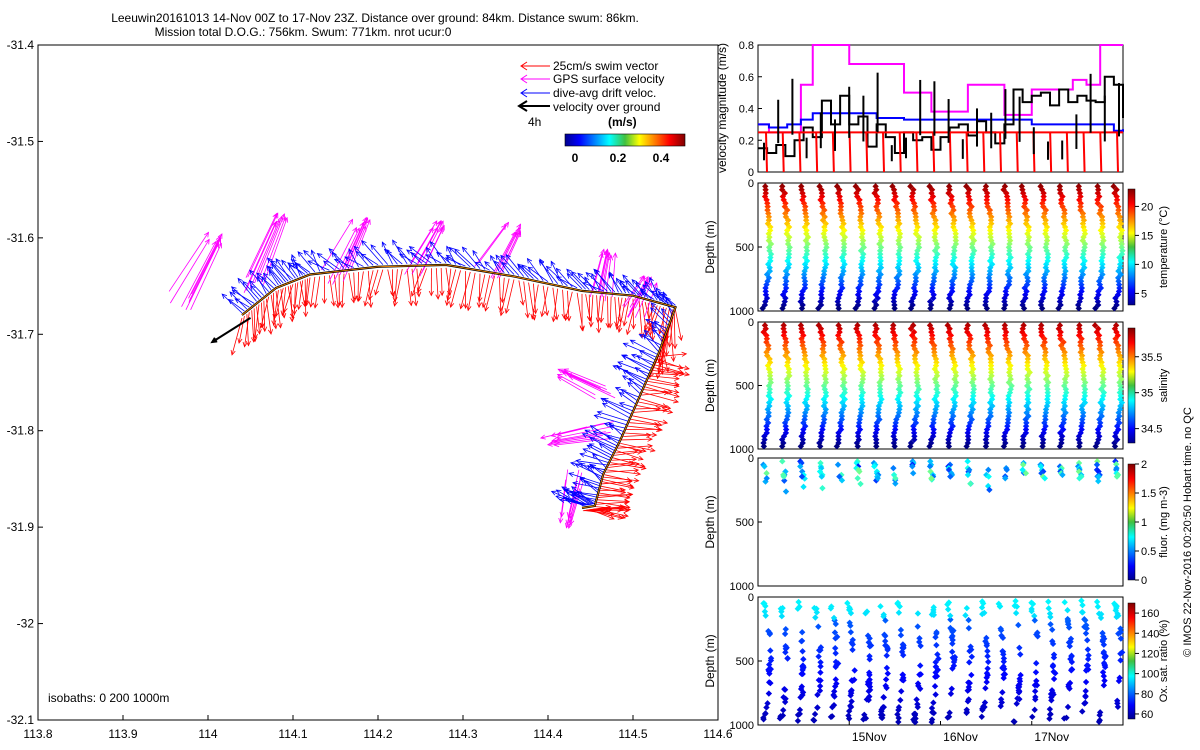 The image size is (1200, 750). I want to click on map-xtick-label: 114.5, so click(632, 734).